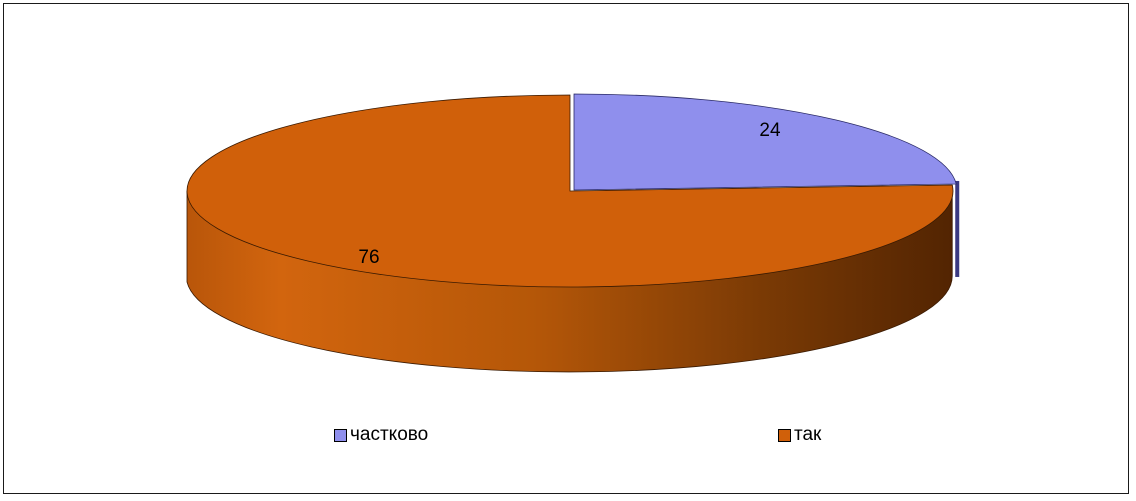  I want to click on legend-label-tak: так, so click(808, 434).